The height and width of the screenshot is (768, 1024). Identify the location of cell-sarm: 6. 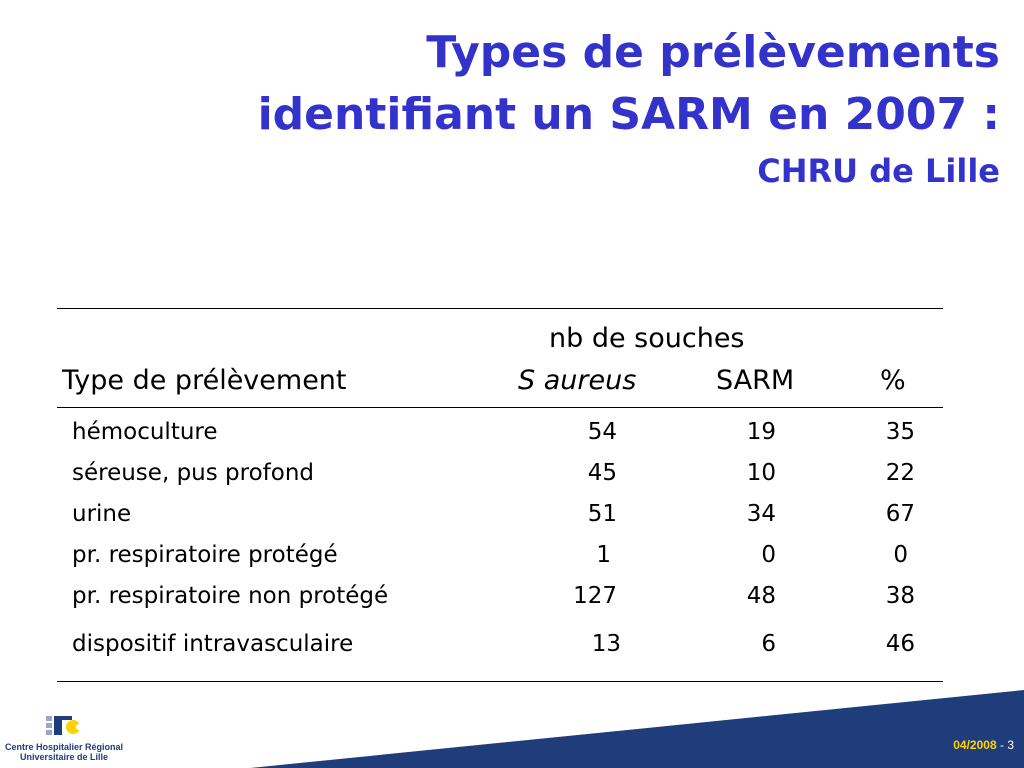
(768, 644).